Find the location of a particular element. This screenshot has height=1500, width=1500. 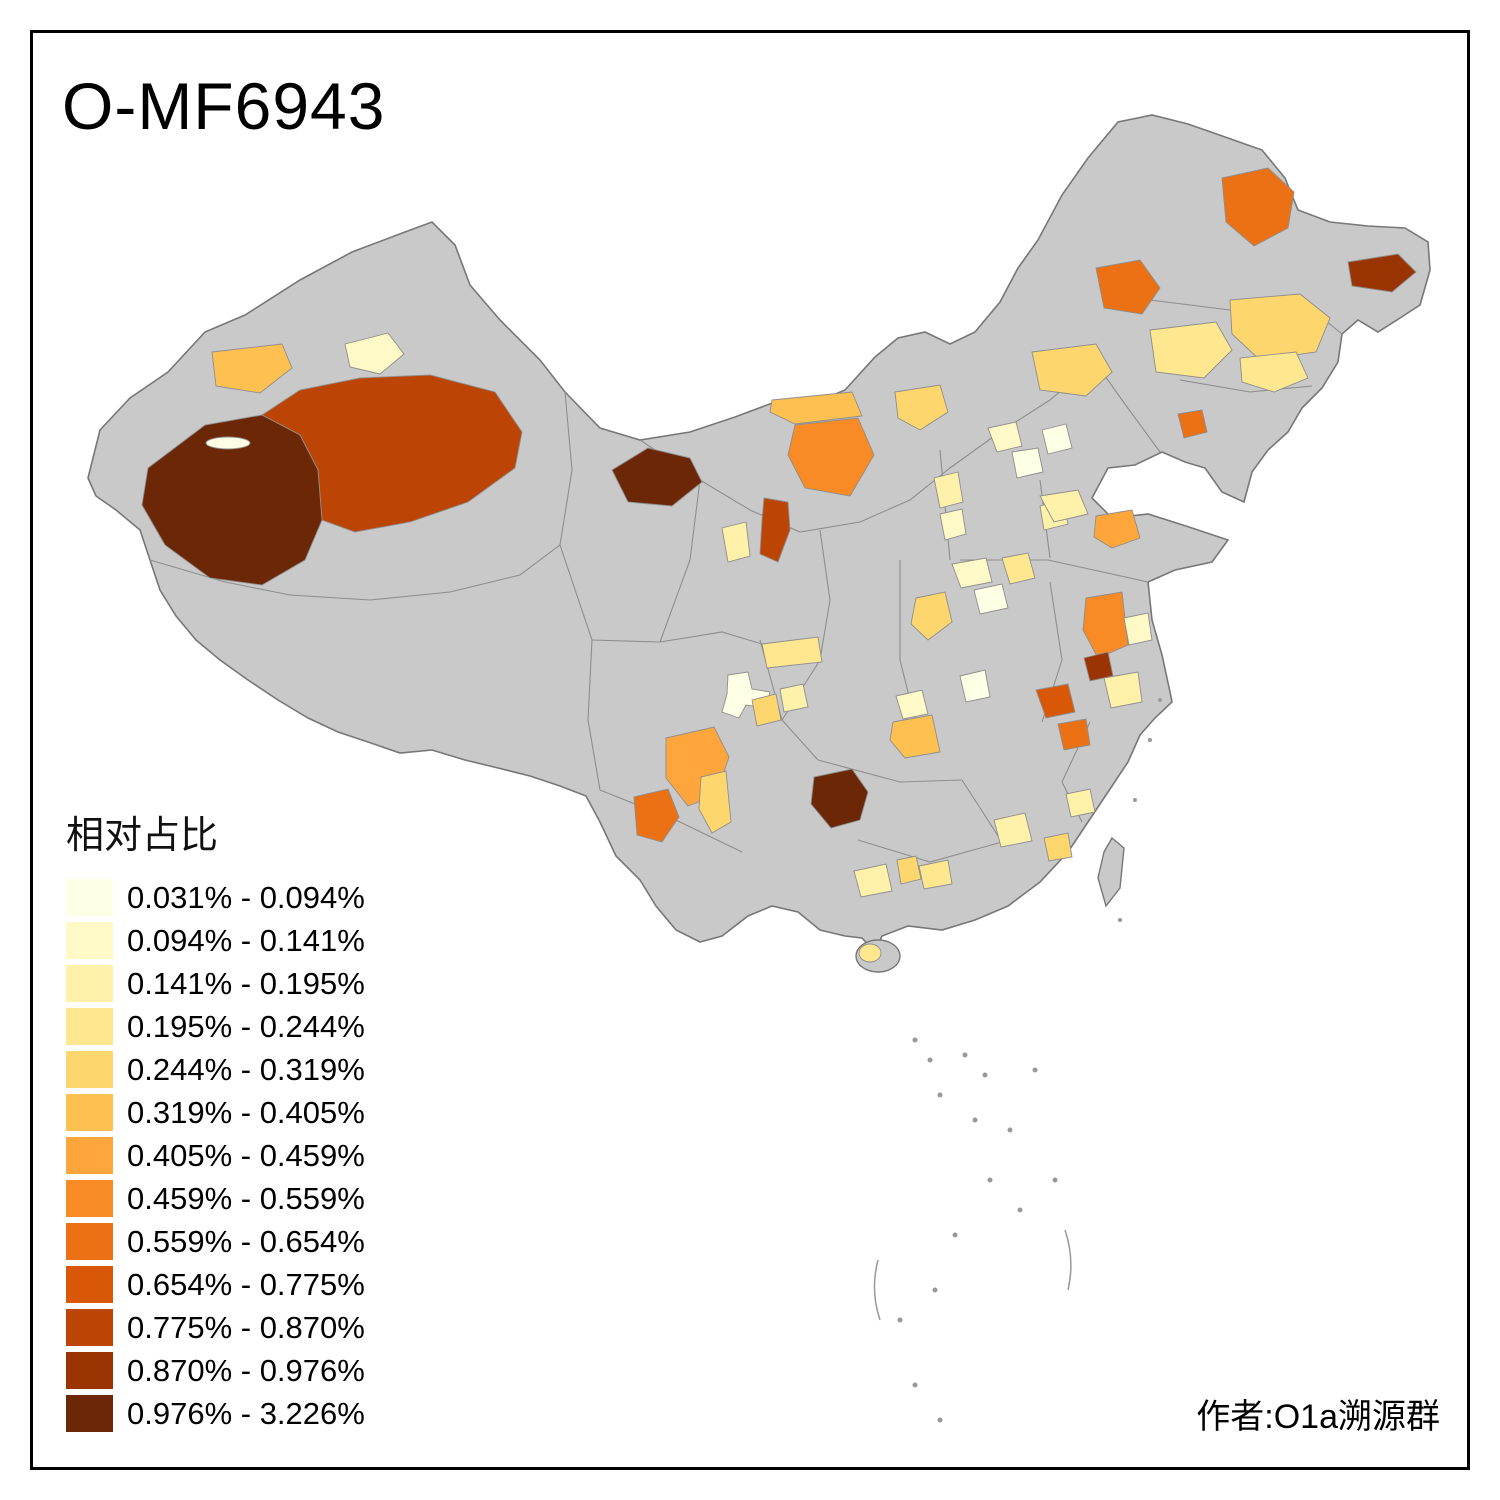

legend-title: 相对占比 is located at coordinates (142, 836).